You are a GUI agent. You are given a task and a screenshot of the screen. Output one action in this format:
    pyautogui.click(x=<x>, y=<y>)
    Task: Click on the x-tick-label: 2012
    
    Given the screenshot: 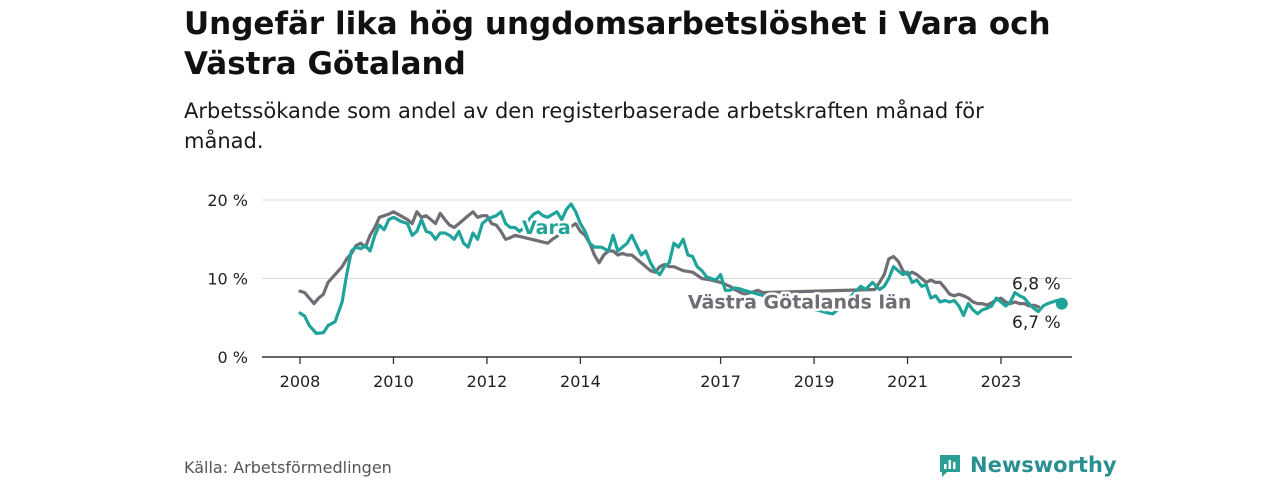 What is the action you would take?
    pyautogui.click(x=487, y=381)
    